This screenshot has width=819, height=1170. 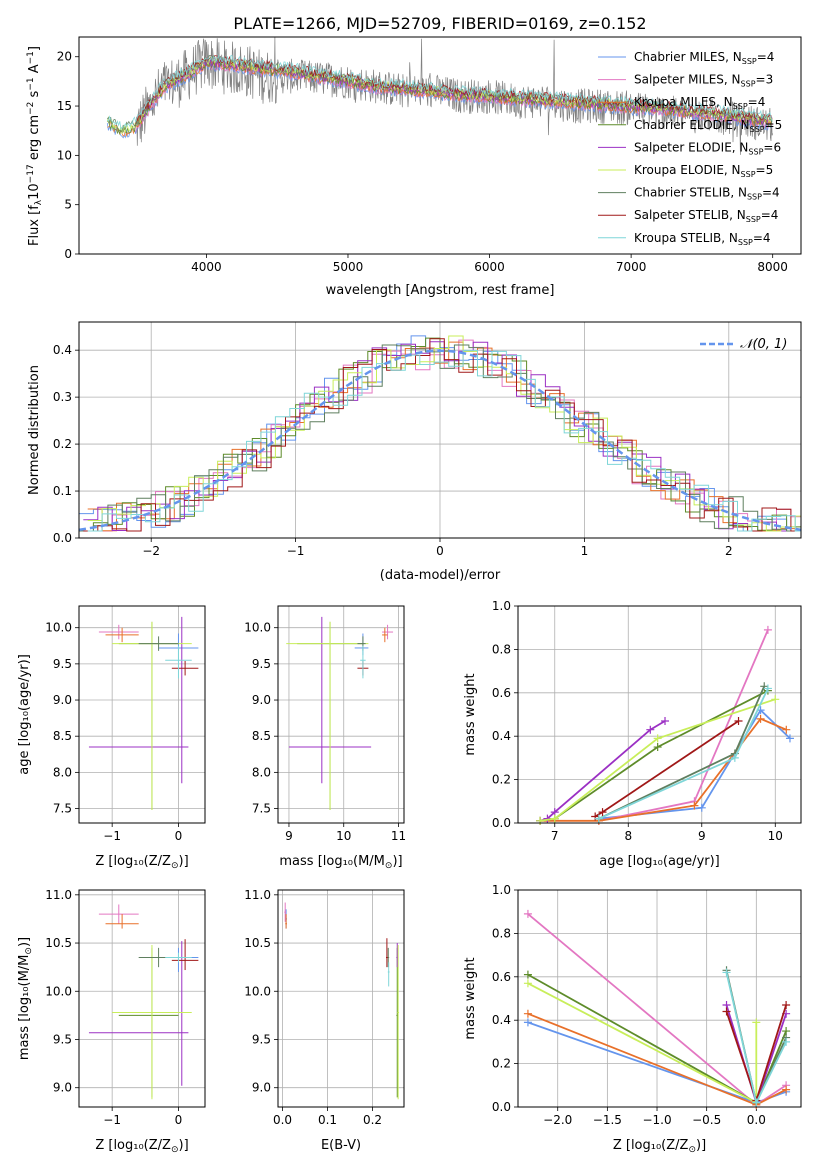 What do you see at coordinates (64, 155) in the screenshot?
I see `y-tick-label: 10` at bounding box center [64, 155].